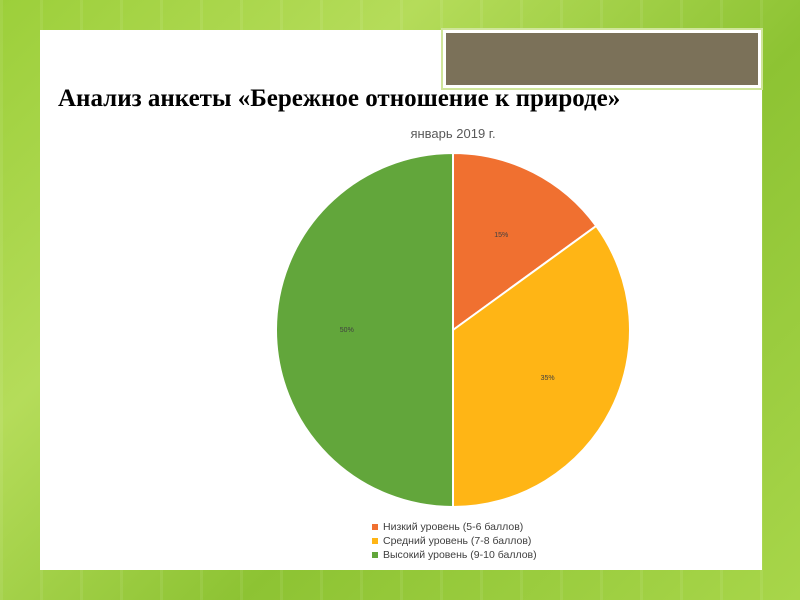 The height and width of the screenshot is (600, 800). I want to click on pie-label-high: 50%, so click(347, 330).